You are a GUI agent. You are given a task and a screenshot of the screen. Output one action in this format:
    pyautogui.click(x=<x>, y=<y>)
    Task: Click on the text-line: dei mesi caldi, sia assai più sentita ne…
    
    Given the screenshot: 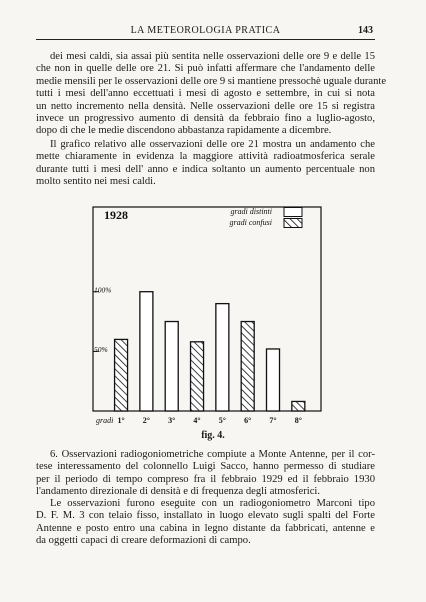 What is the action you would take?
    pyautogui.click(x=212, y=56)
    